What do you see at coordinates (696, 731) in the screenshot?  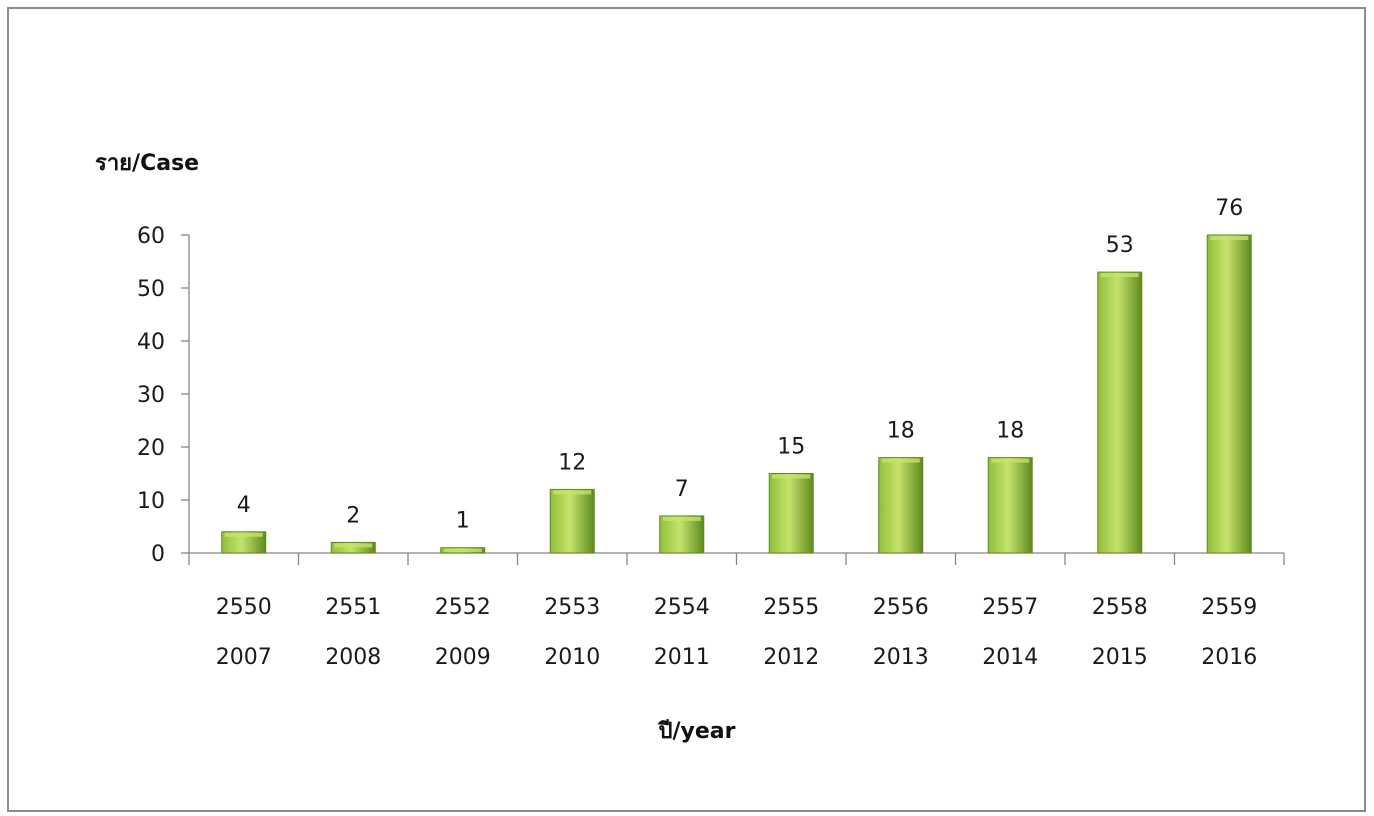 I see `x-axis-title: ปี/year` at bounding box center [696, 731].